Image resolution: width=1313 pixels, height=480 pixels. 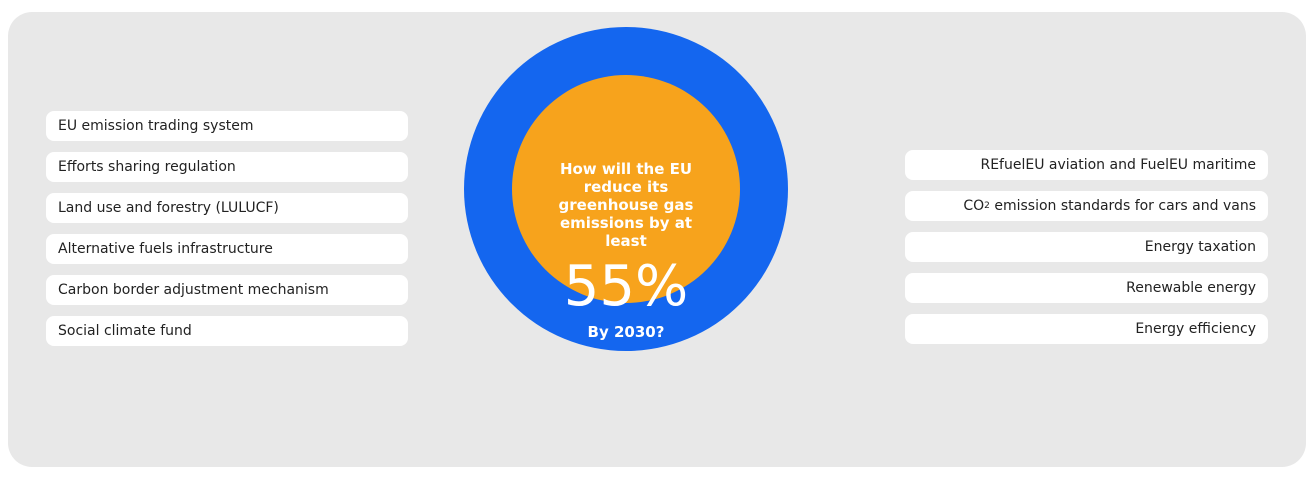 I want to click on question-line: greenhouse gas, so click(x=626, y=205).